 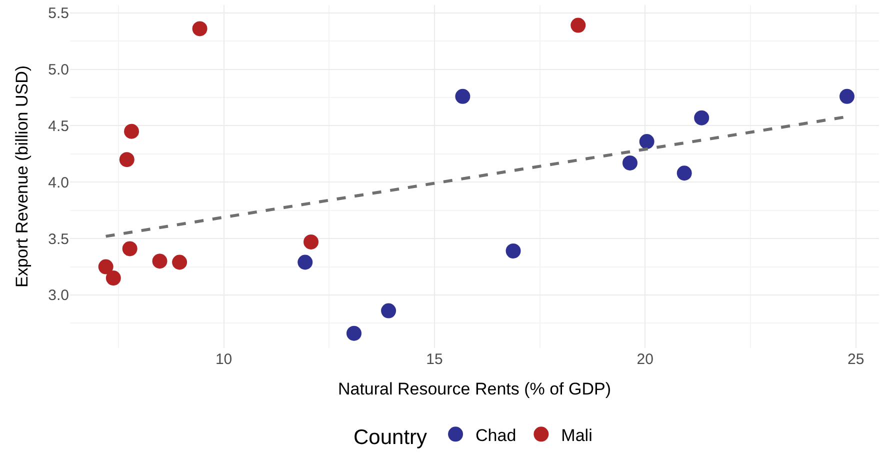 I want to click on y-tick-label: 4.5, so click(x=58, y=126).